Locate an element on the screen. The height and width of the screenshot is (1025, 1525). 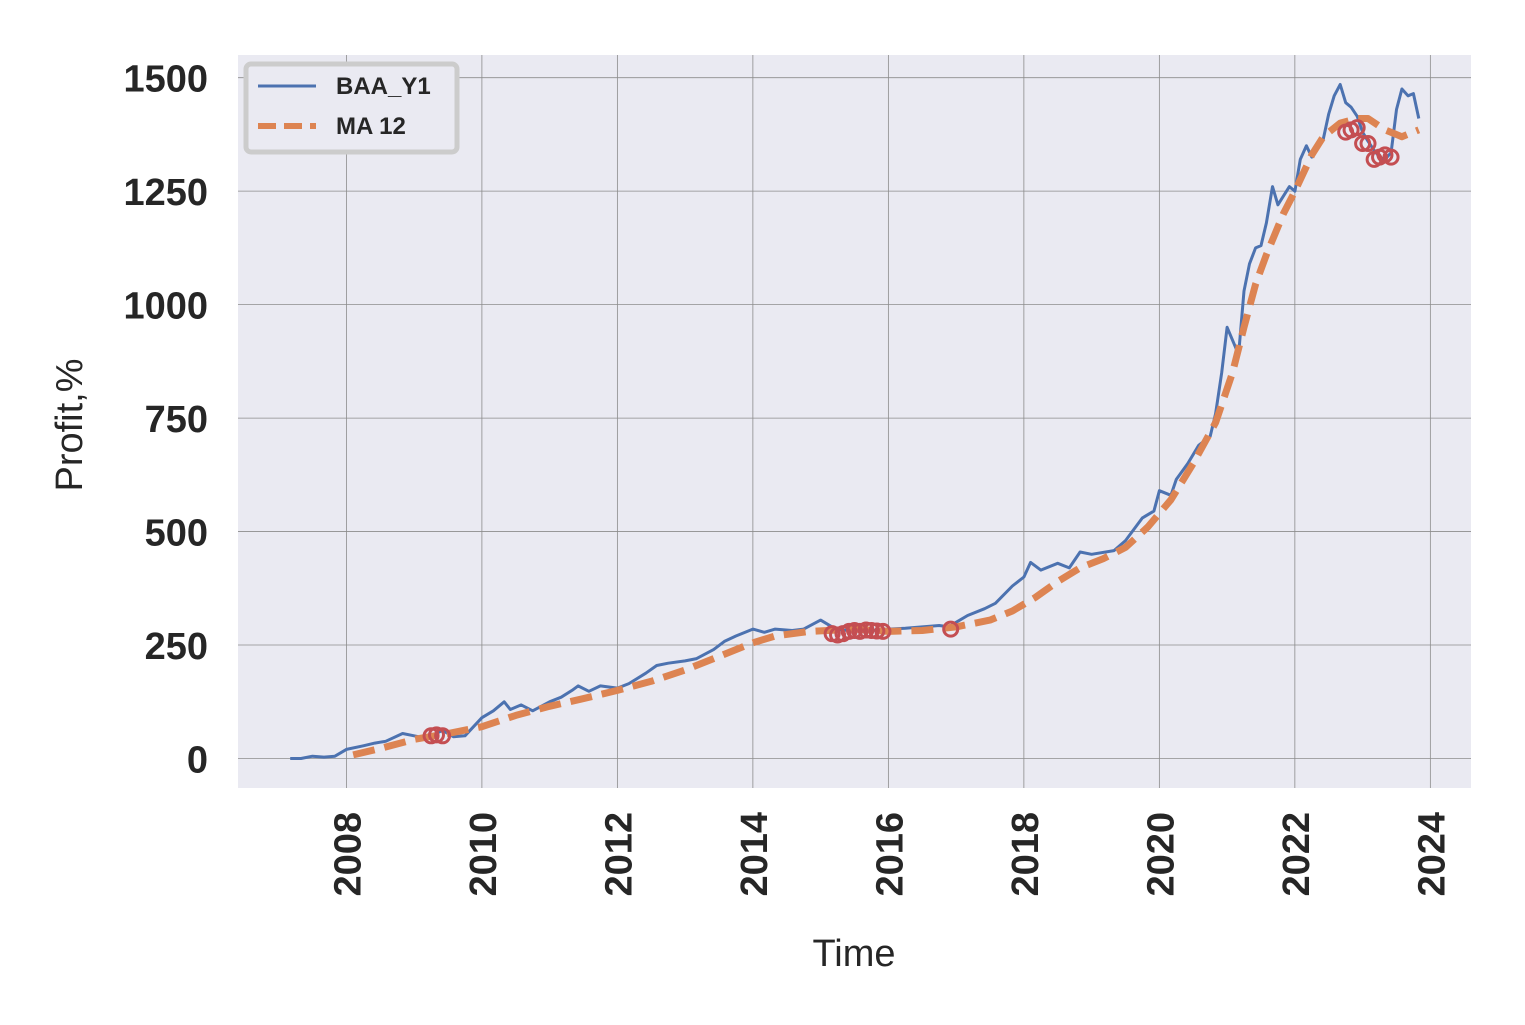
y-tick-labels: 0 250 500 750 1000 1250 1500 is located at coordinates (165, 420).